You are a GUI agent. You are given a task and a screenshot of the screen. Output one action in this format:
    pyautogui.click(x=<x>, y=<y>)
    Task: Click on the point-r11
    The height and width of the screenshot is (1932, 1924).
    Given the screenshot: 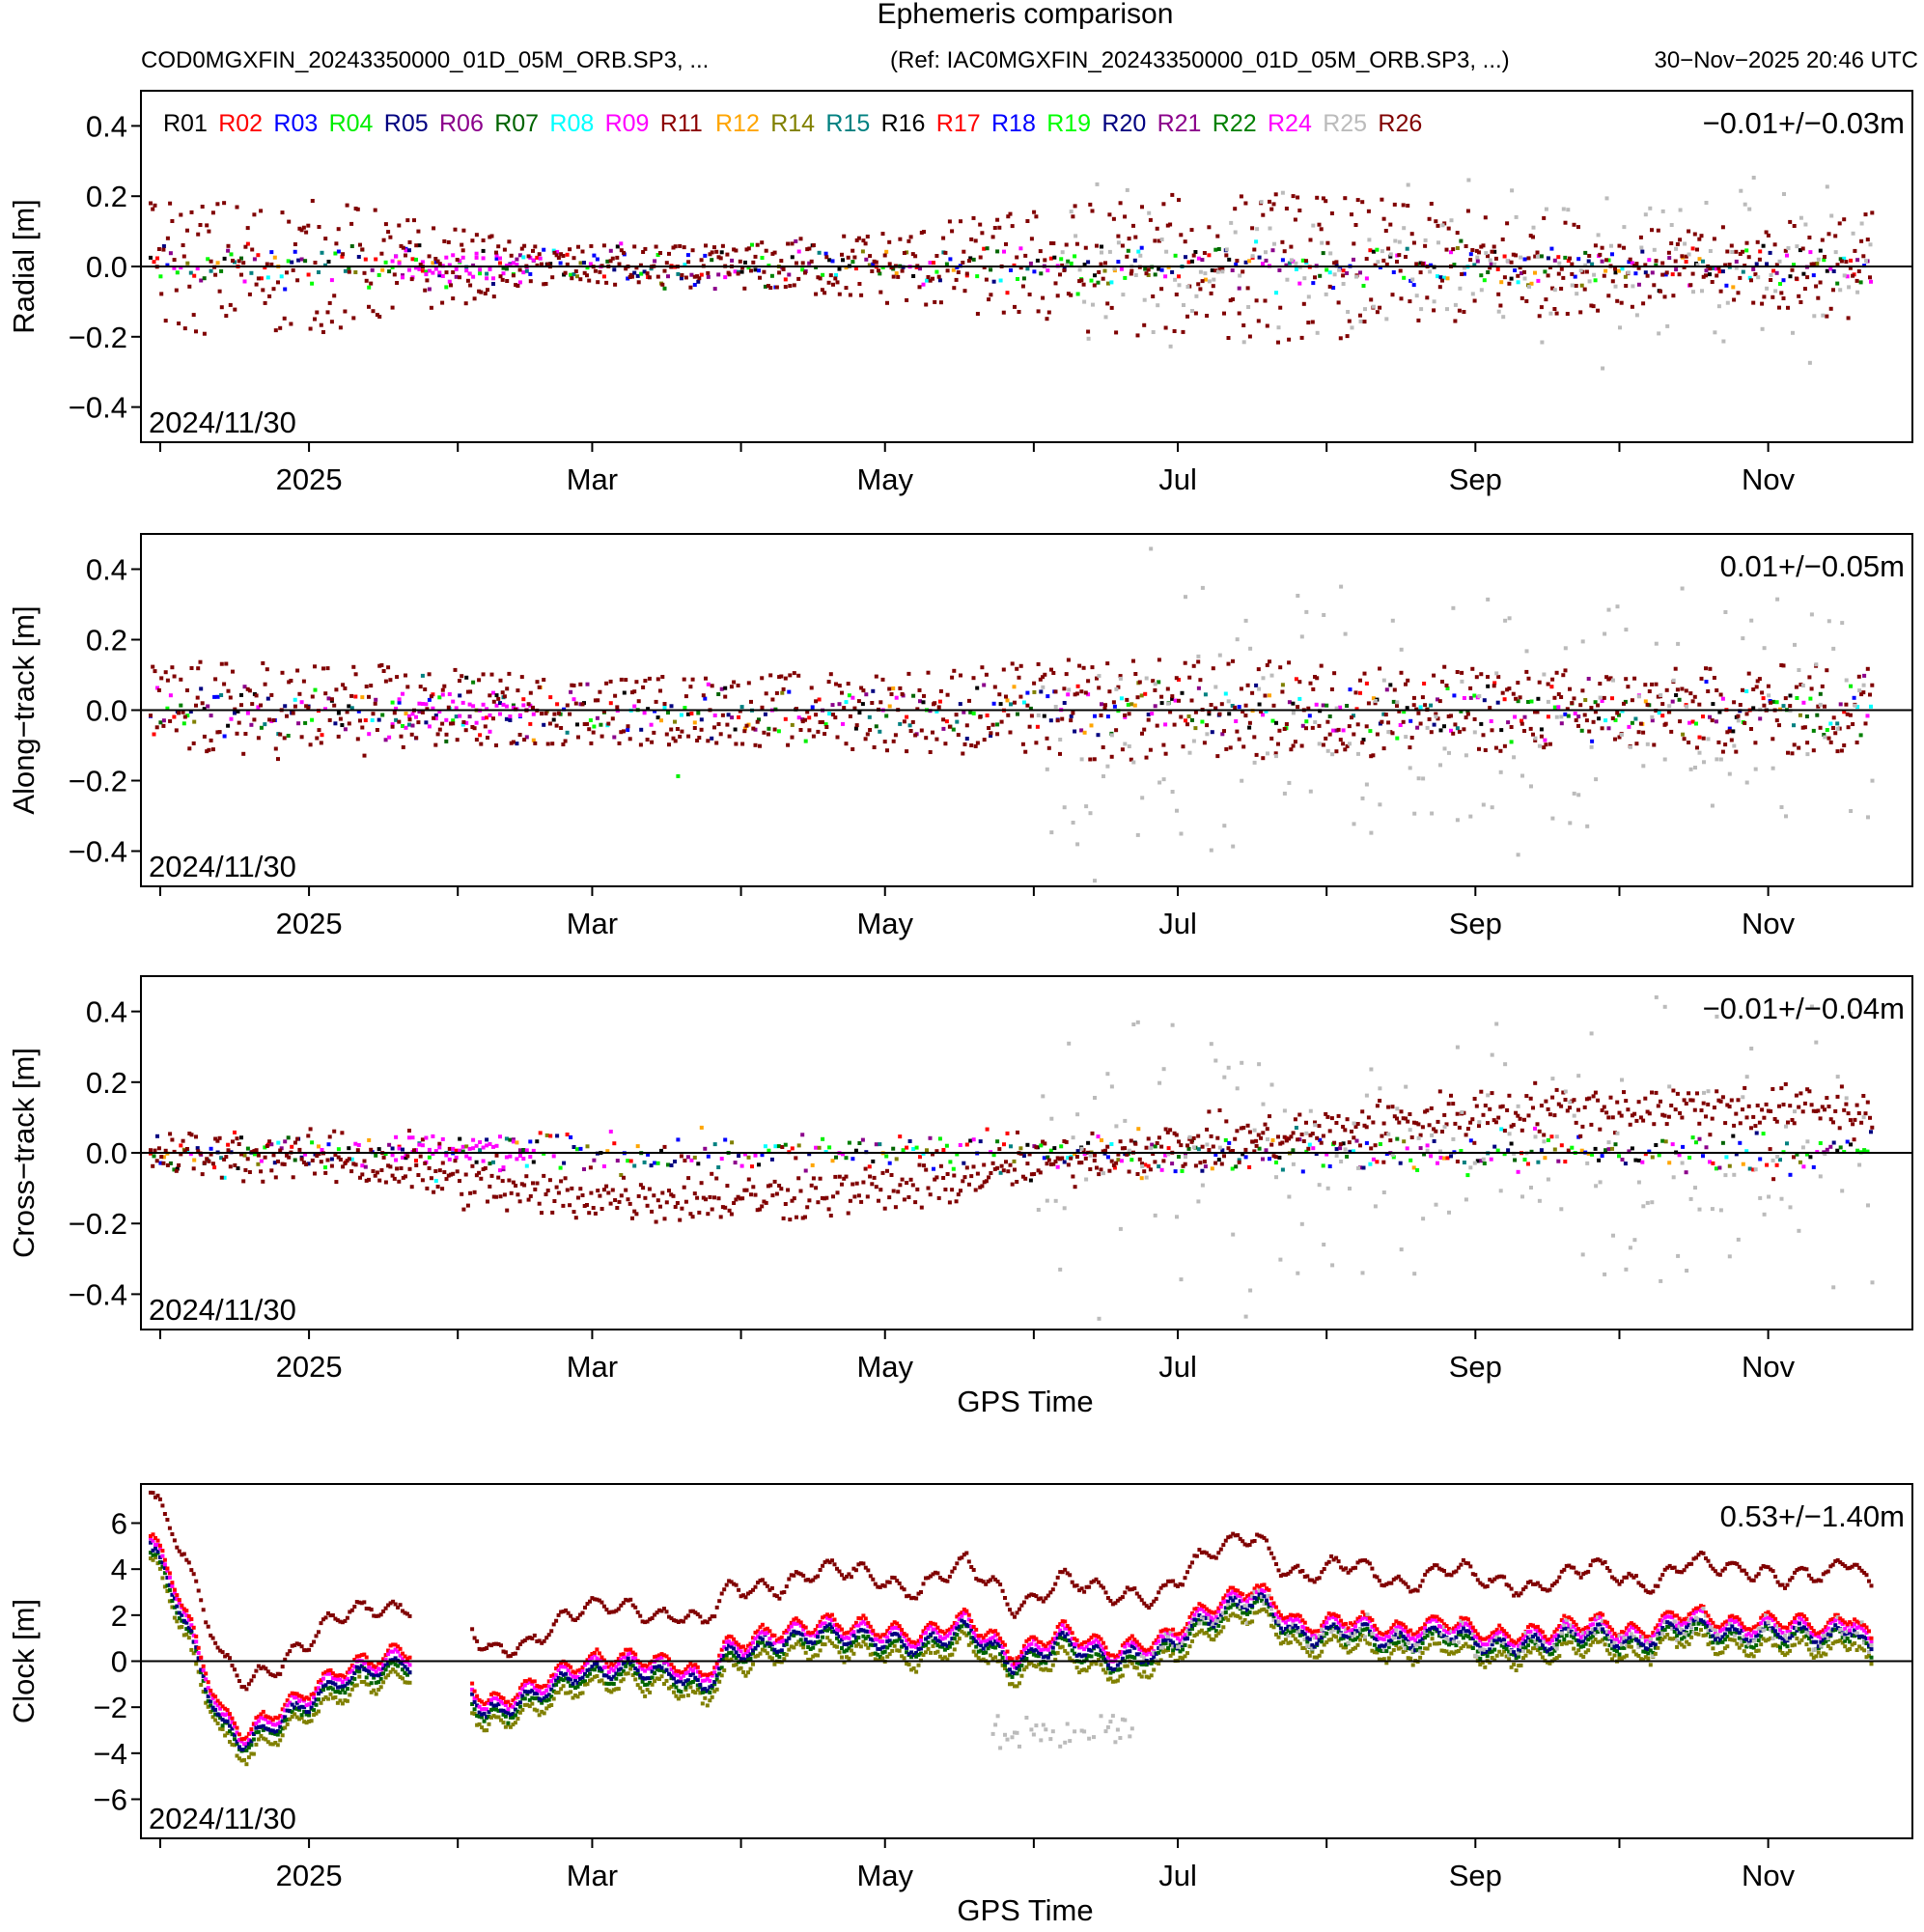 What is the action you would take?
    pyautogui.click(x=1568, y=1150)
    